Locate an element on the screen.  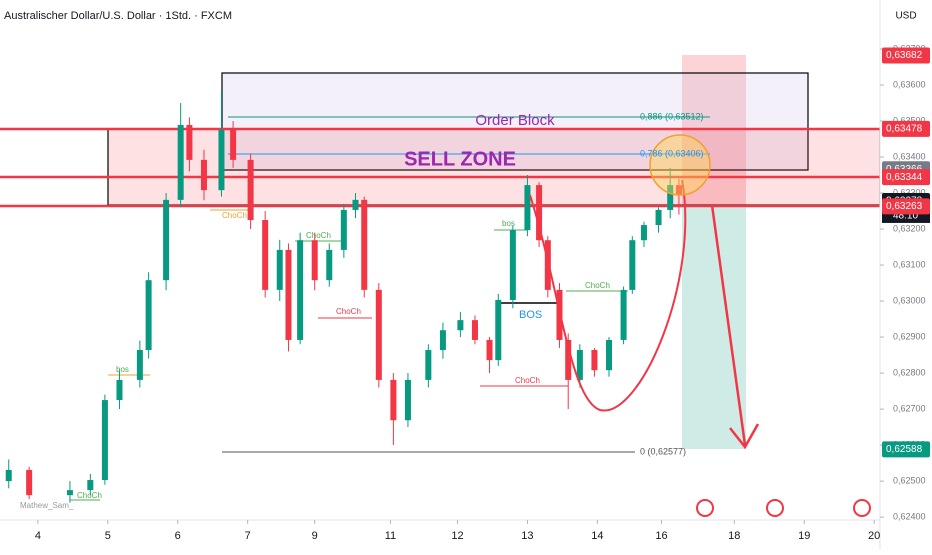
projection-arrow is located at coordinates (735, 327).